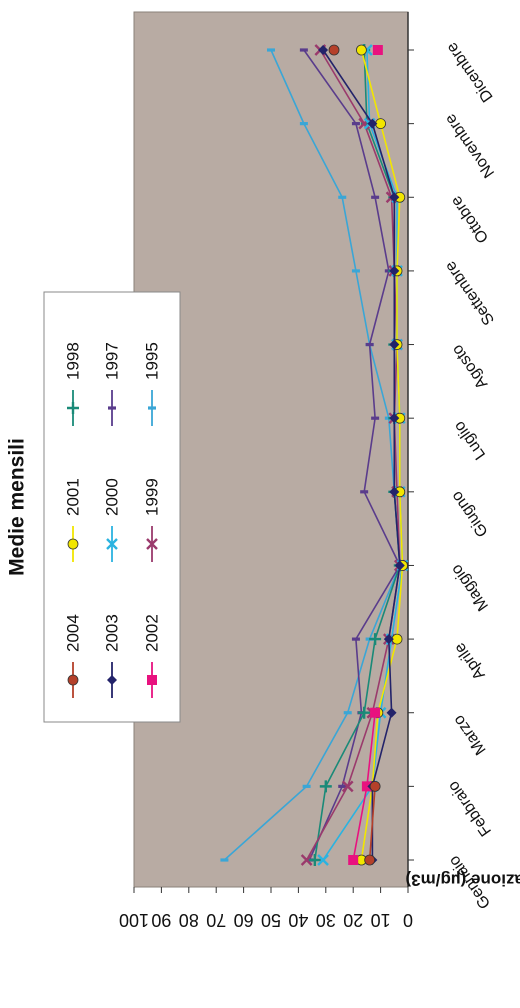  What do you see at coordinates (152, 656) in the screenshot?
I see `legend-item-2002: 2002` at bounding box center [152, 656].